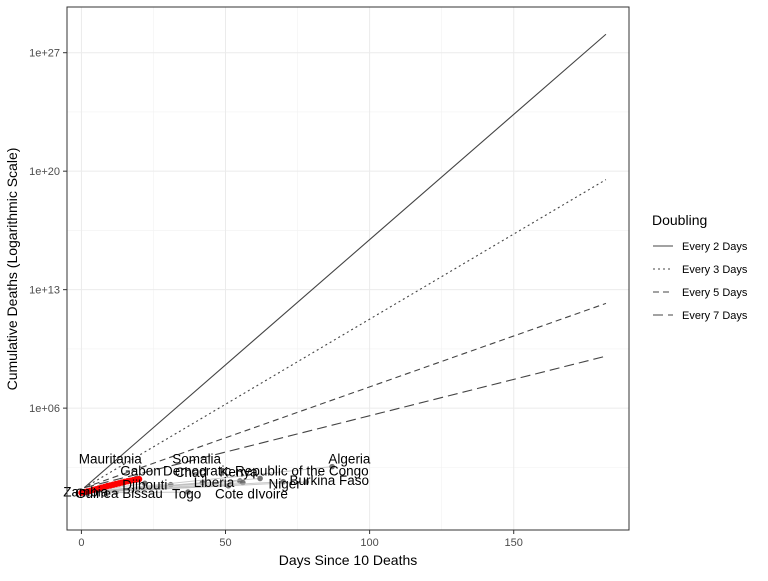  What do you see at coordinates (44, 291) in the screenshot?
I see `y-tick-label: 1e+13` at bounding box center [44, 291].